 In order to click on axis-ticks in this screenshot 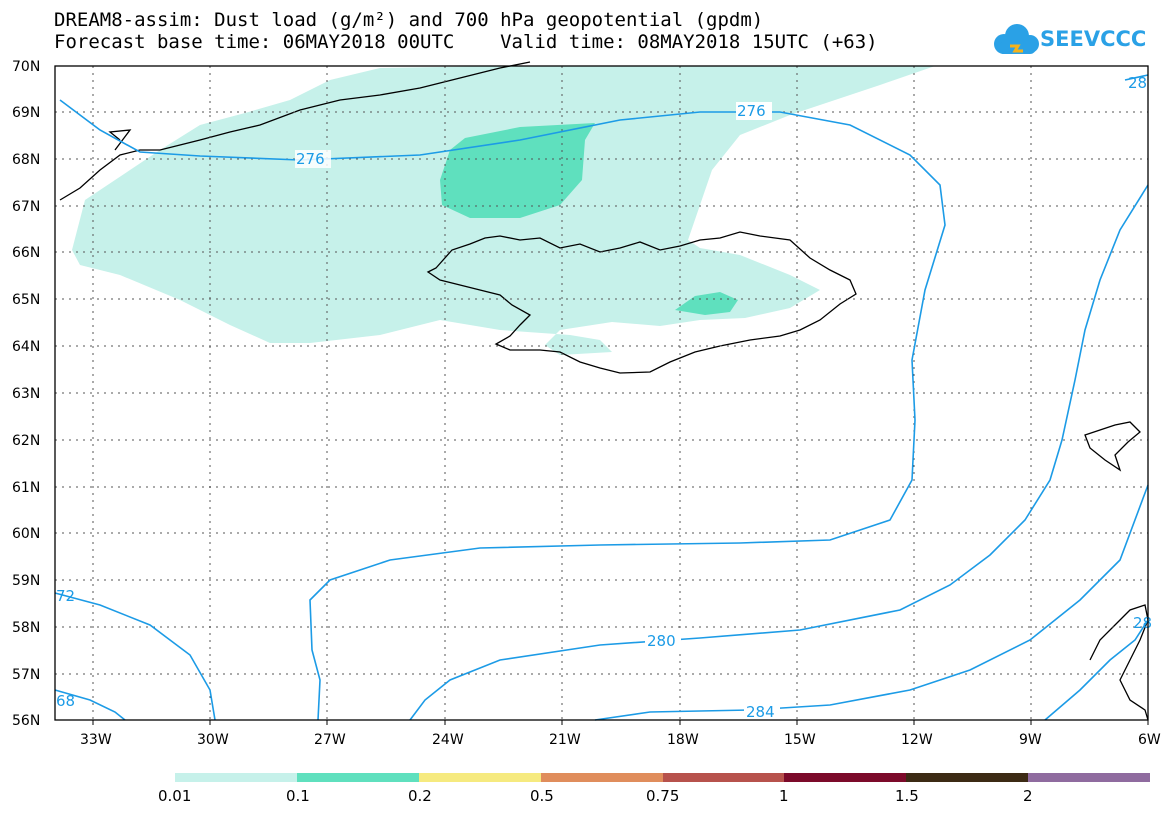, I will do `click(620, 722)`.